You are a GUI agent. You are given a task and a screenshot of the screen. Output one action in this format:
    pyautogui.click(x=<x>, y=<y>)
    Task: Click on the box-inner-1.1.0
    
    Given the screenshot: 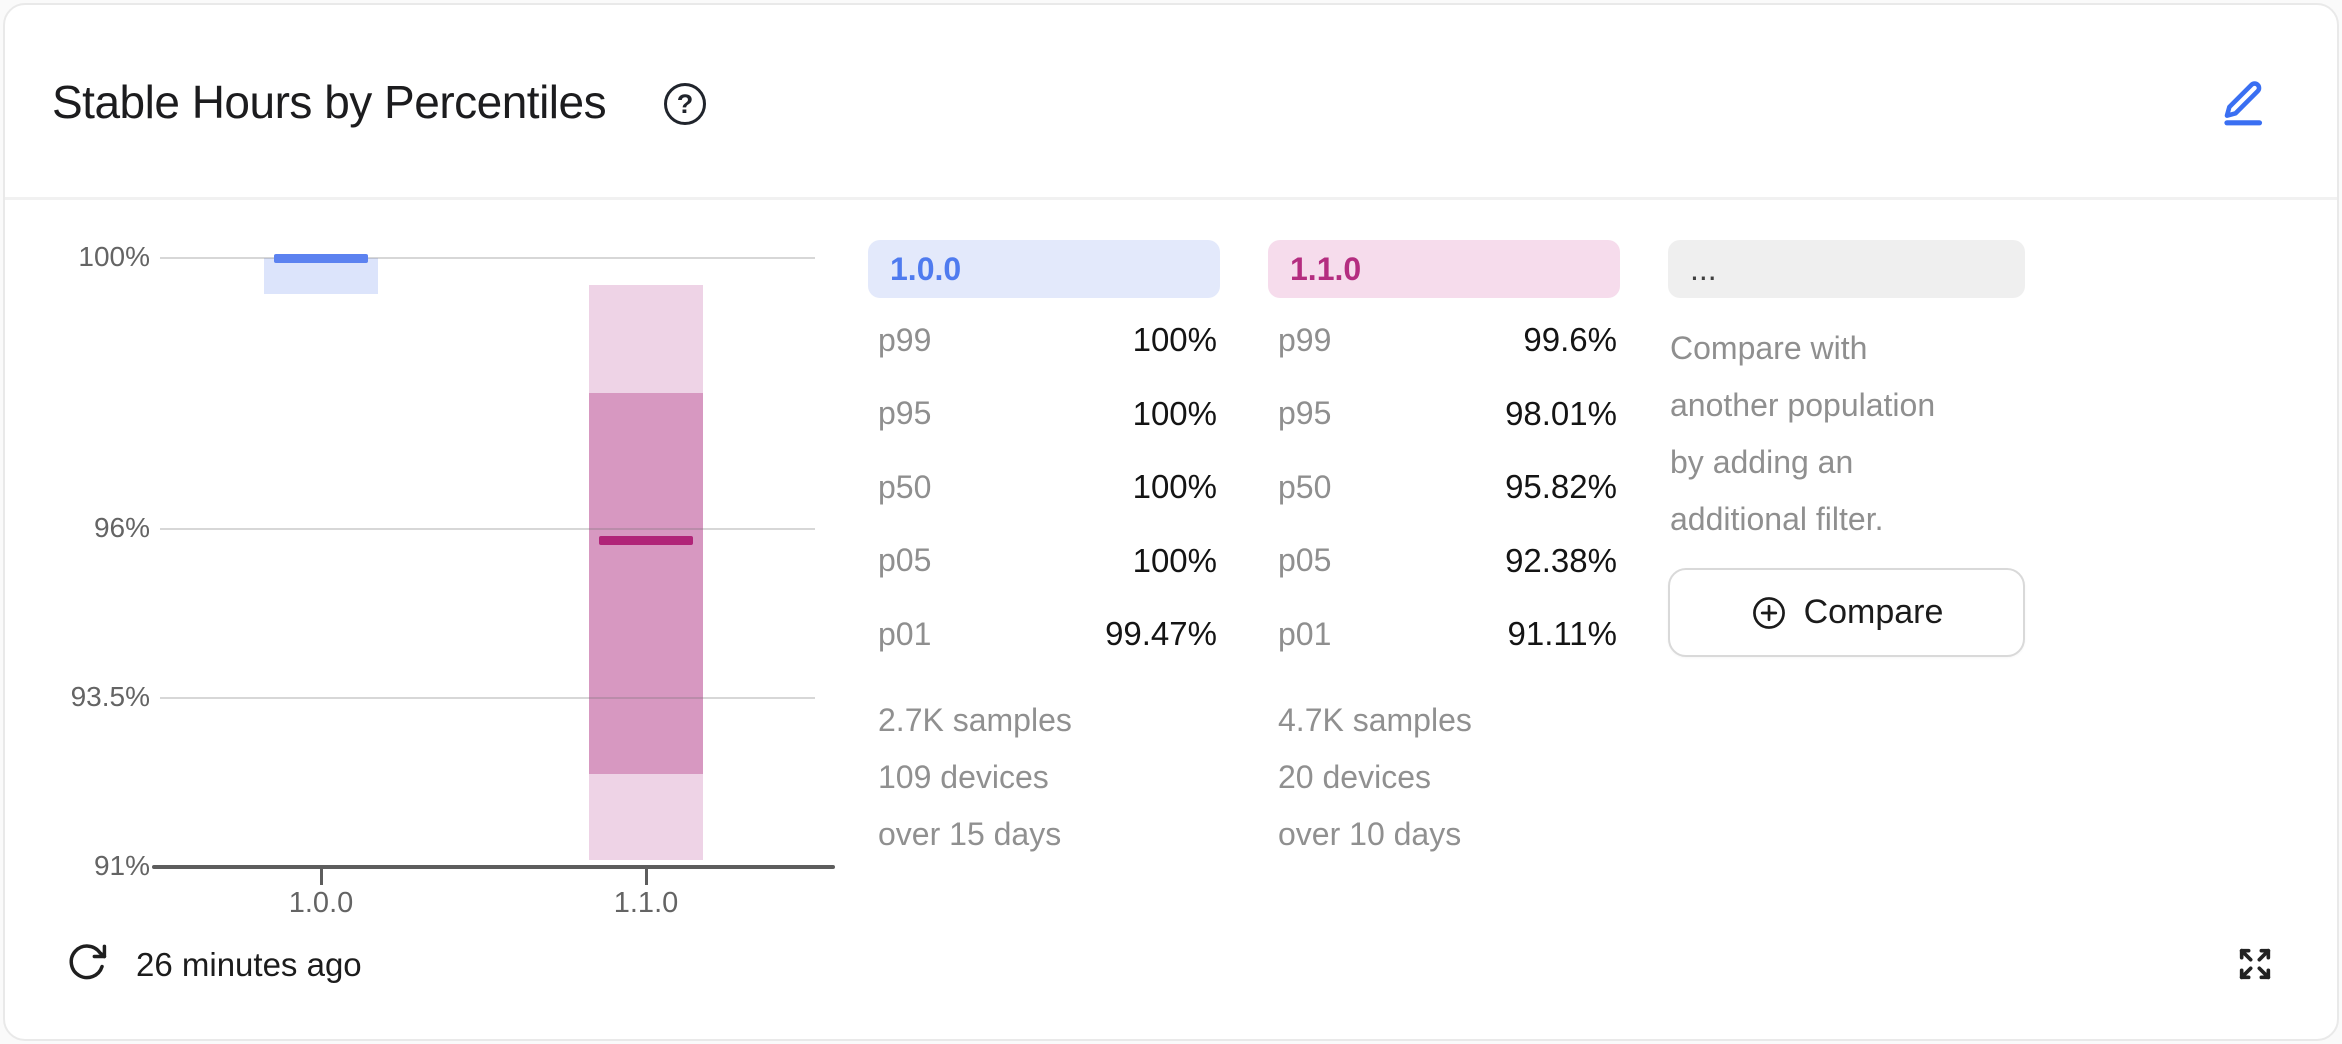 What is the action you would take?
    pyautogui.click(x=646, y=583)
    